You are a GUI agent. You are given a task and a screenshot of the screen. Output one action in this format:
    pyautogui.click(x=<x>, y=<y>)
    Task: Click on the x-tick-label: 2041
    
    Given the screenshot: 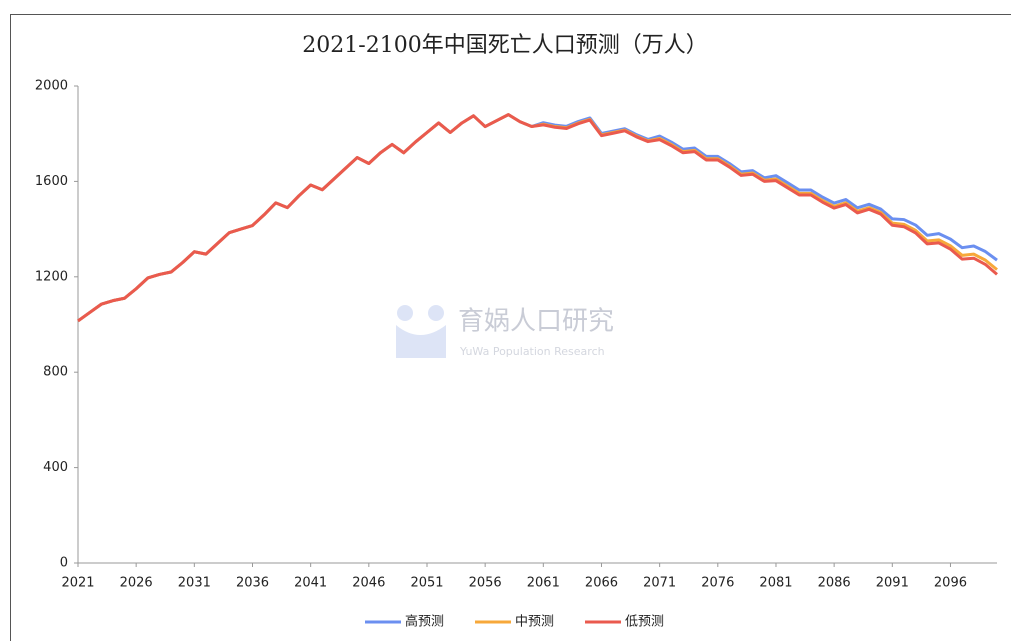 What is the action you would take?
    pyautogui.click(x=310, y=583)
    